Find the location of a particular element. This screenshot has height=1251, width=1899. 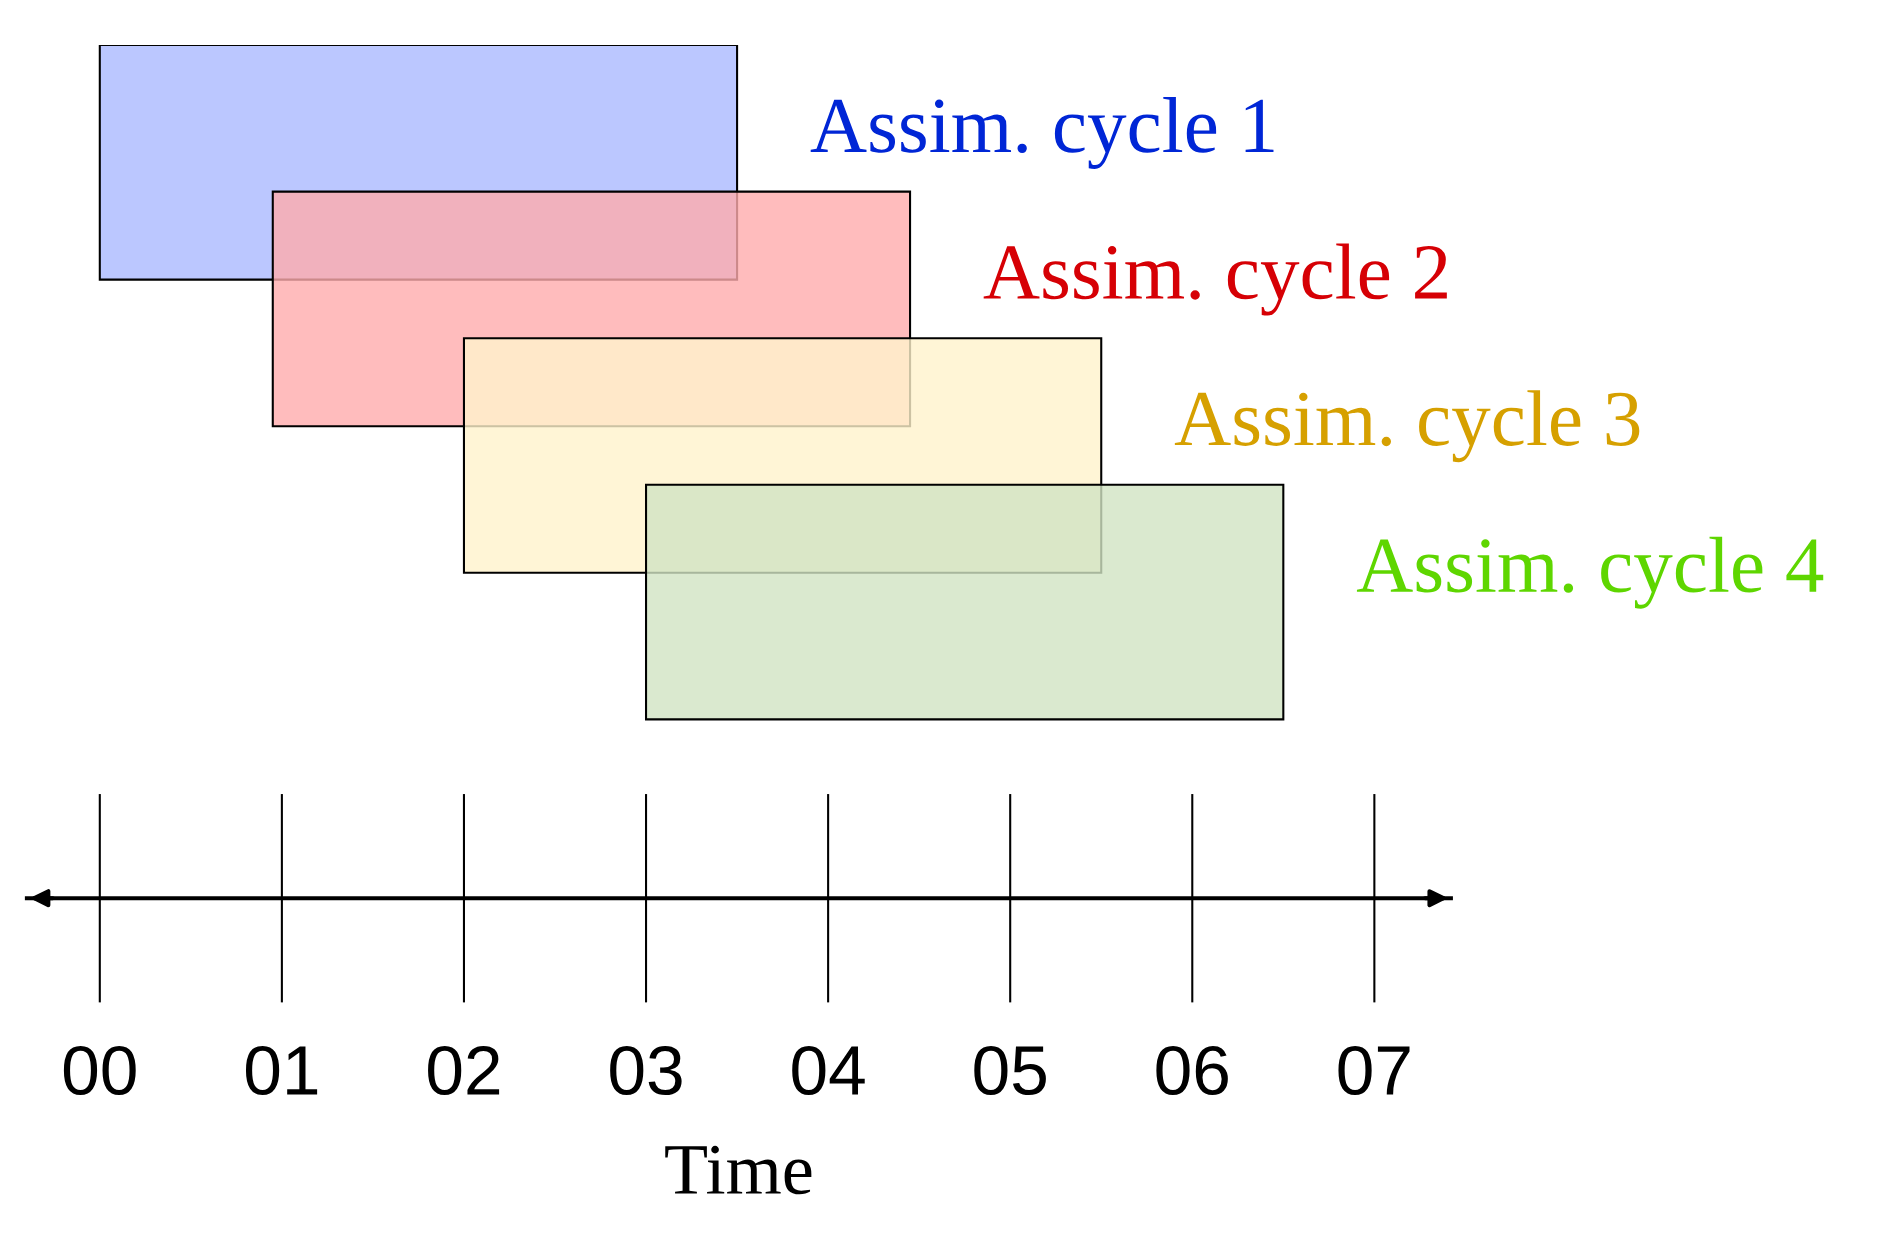

x-tick-label: 03 is located at coordinates (646, 1070).